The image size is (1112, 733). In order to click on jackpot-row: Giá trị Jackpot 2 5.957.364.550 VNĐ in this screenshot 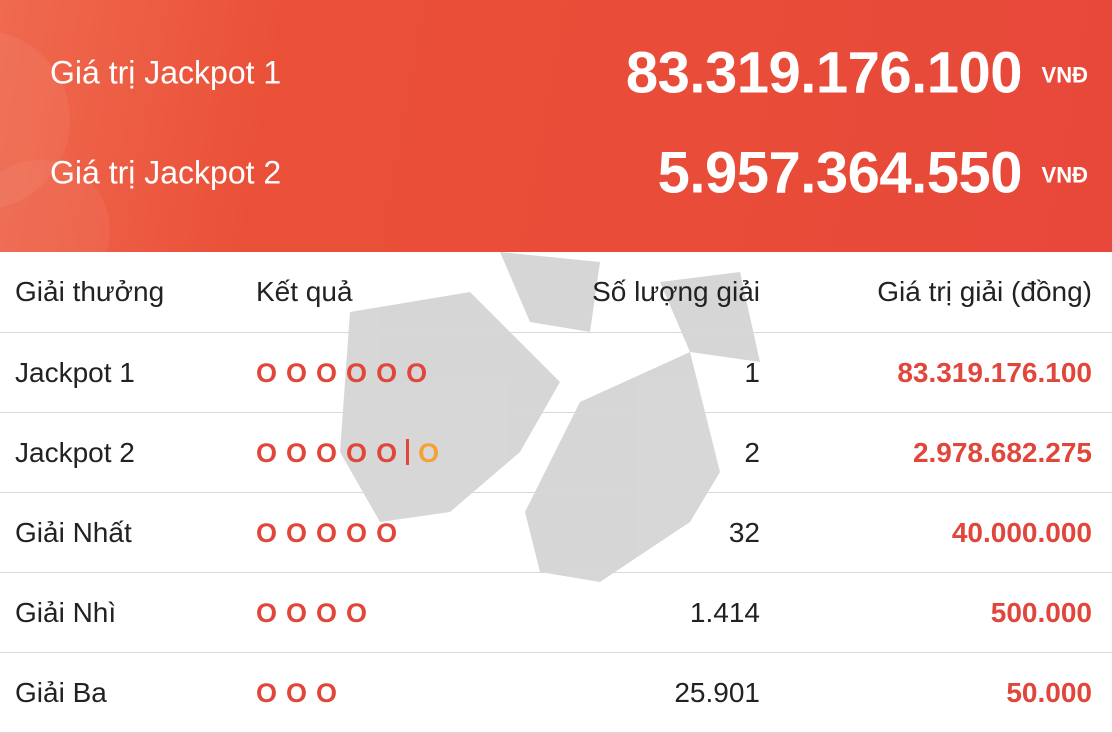, I will do `click(556, 173)`.